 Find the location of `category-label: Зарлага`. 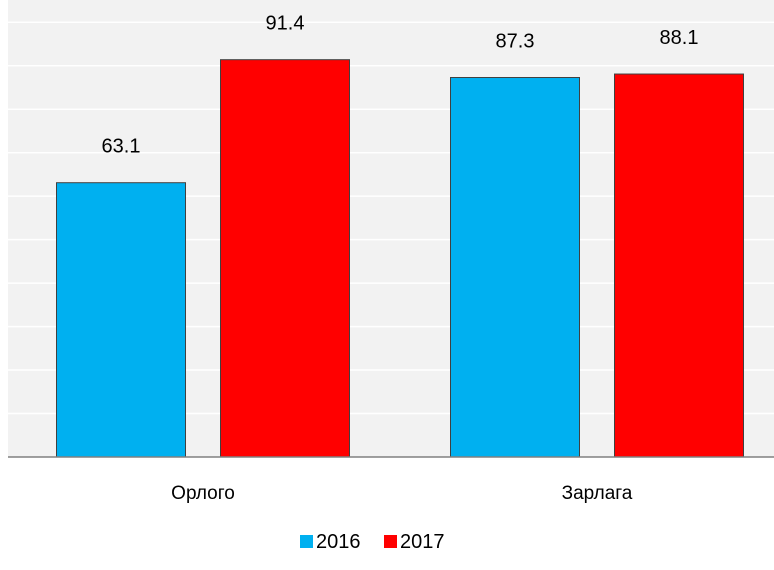

category-label: Зарлага is located at coordinates (597, 493).